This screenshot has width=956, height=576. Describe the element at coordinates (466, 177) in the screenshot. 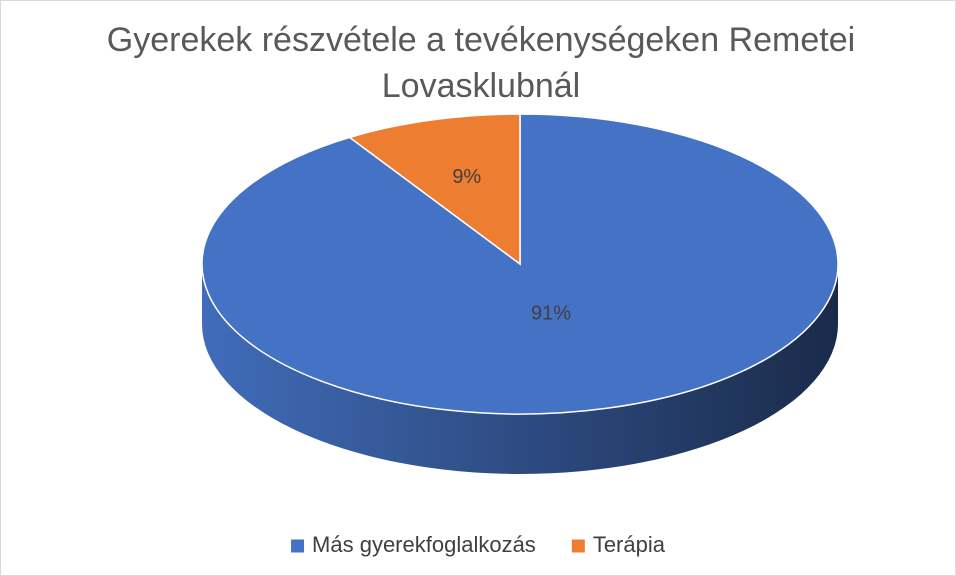

I see `data-label: 9%` at that location.